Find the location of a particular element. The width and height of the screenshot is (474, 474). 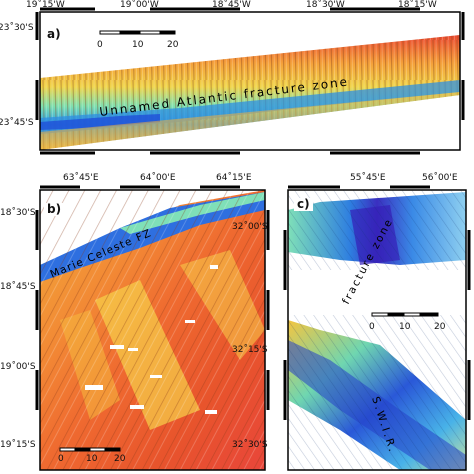

panel-b-scale-0: 0 is located at coordinates (61, 459).